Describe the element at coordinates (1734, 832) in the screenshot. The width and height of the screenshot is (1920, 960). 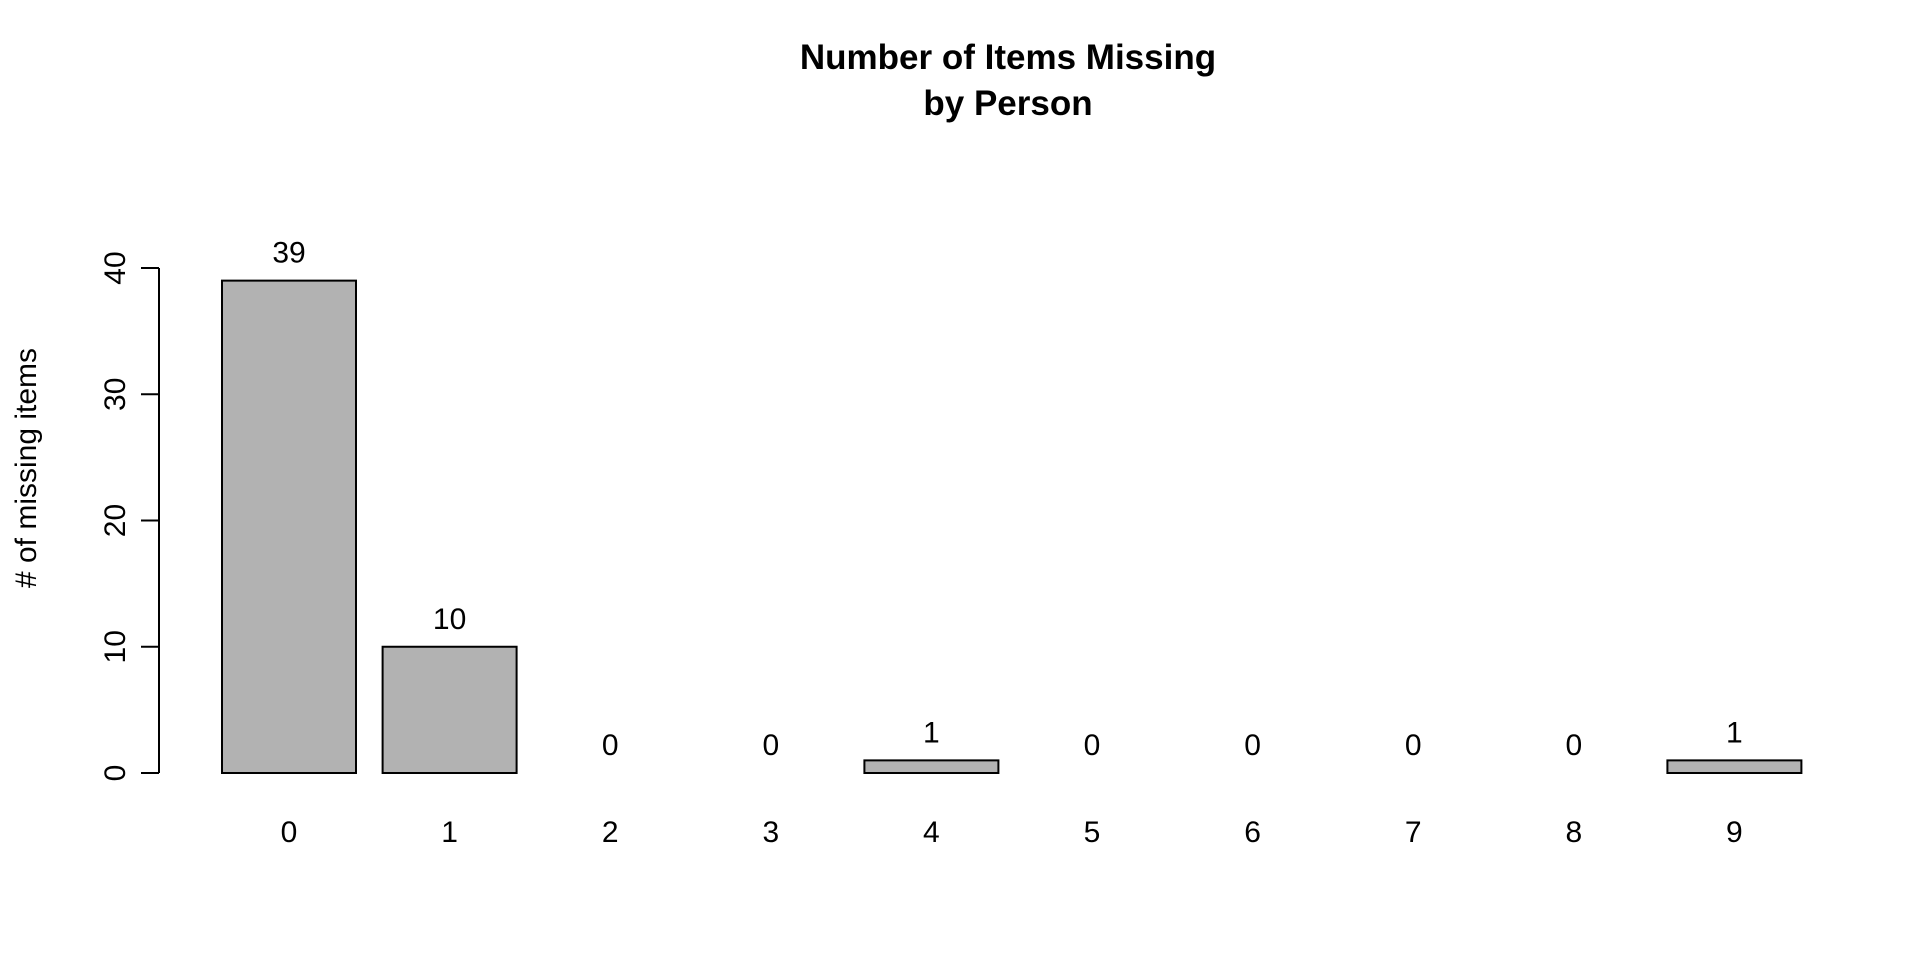
I see `x-tick-label: 9` at that location.